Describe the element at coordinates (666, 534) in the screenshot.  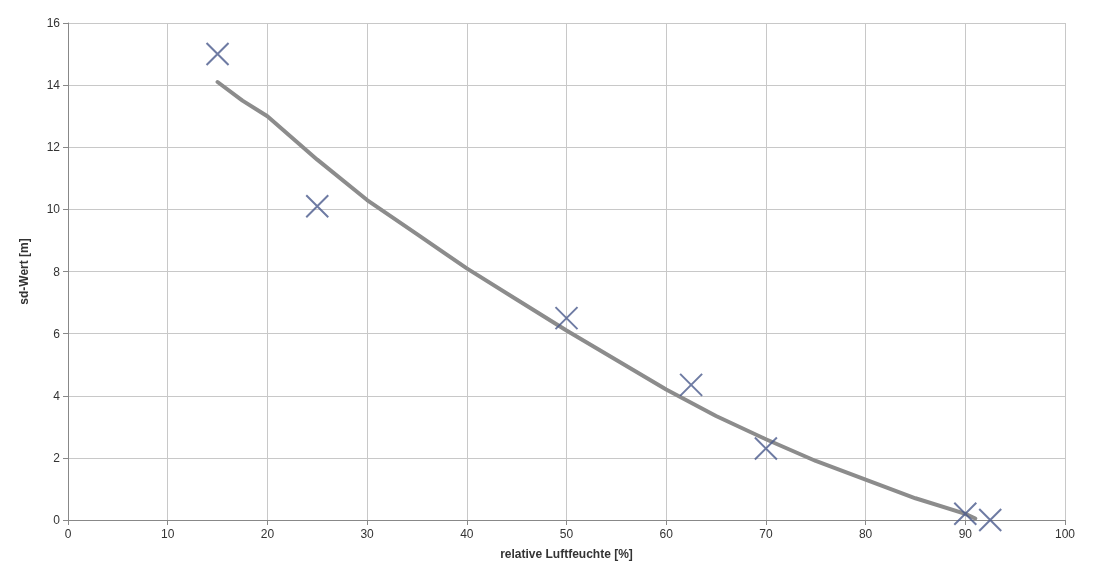
I see `x-tick-label: 60` at that location.